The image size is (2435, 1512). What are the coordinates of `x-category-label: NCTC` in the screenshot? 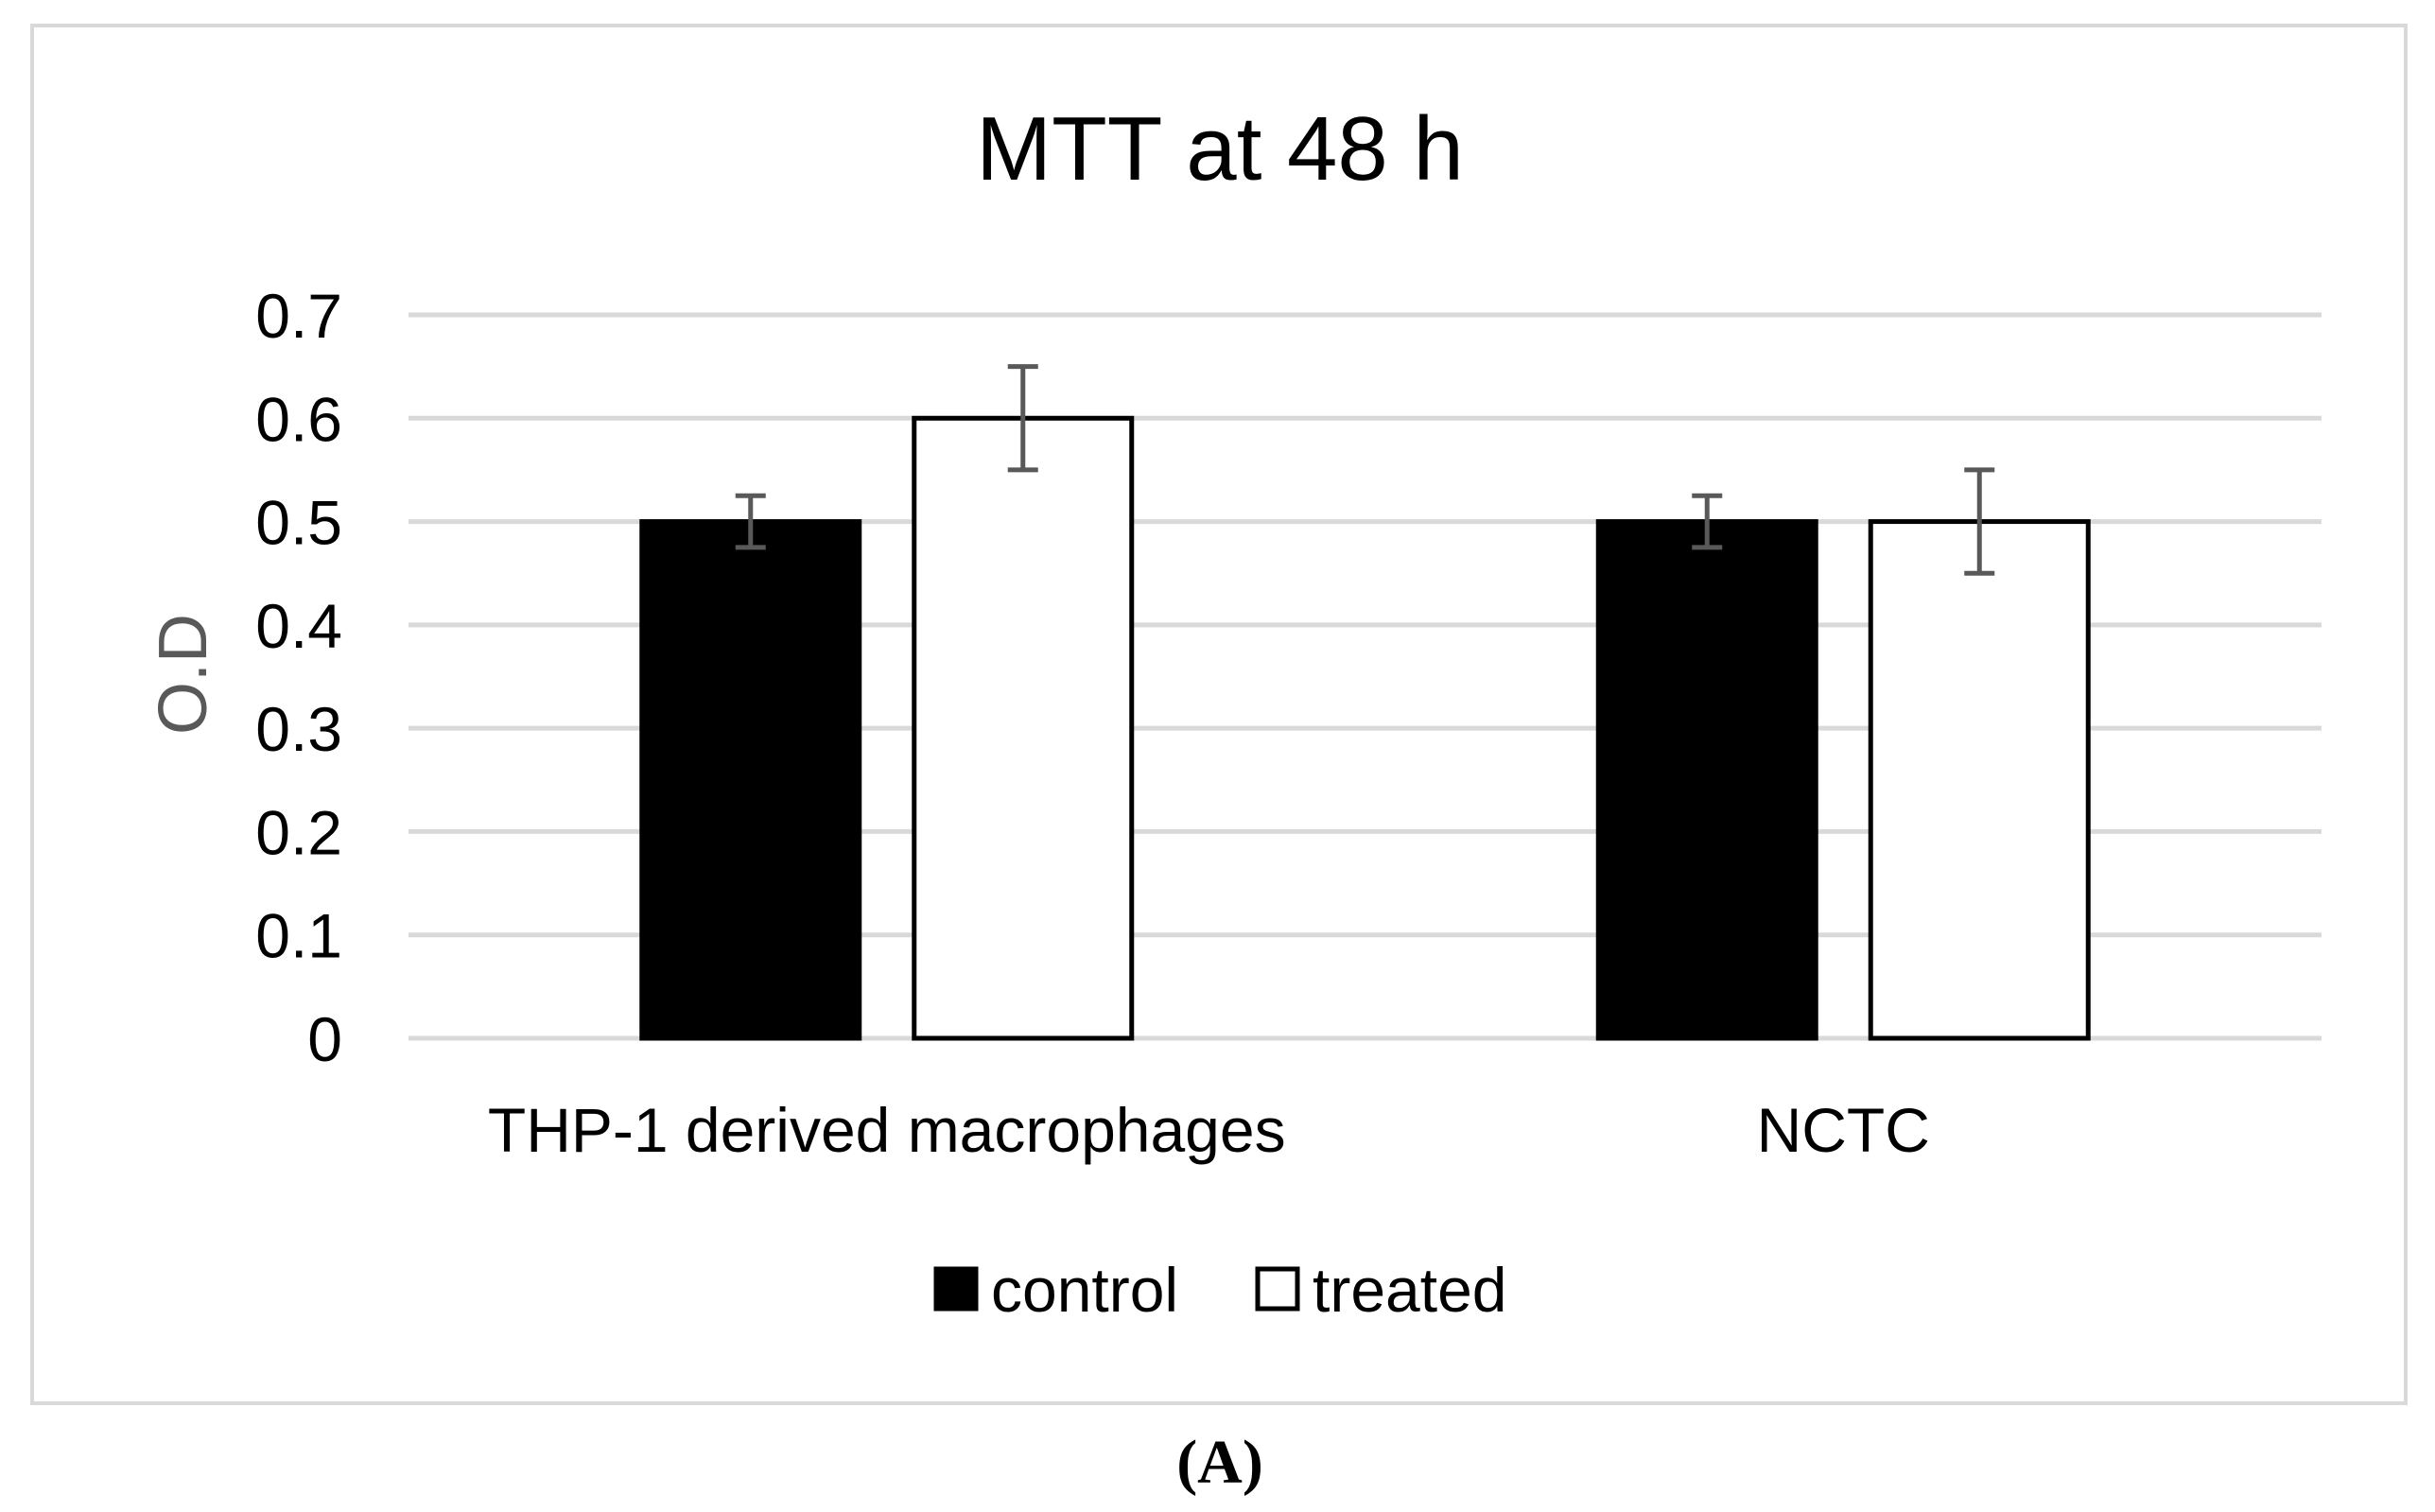 It's located at (1843, 1130).